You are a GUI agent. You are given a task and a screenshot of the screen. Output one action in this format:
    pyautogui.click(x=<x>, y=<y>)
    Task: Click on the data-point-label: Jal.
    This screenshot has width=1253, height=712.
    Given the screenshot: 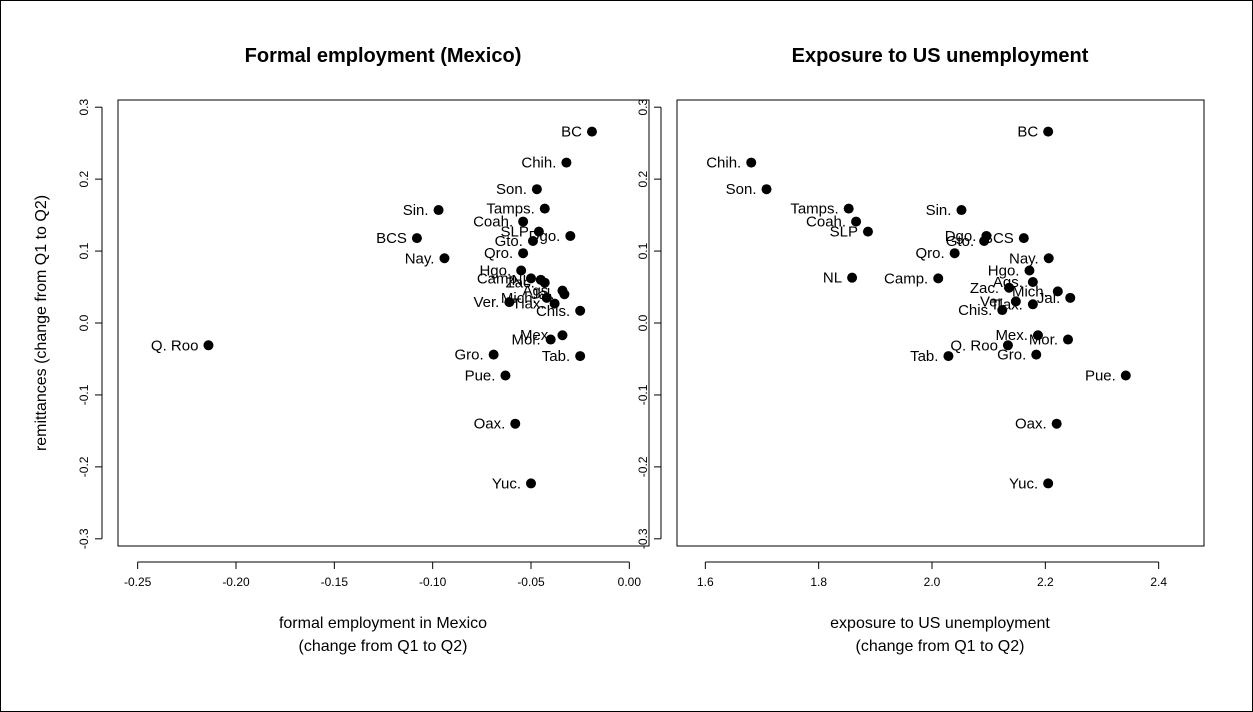 What is the action you would take?
    pyautogui.click(x=1048, y=298)
    